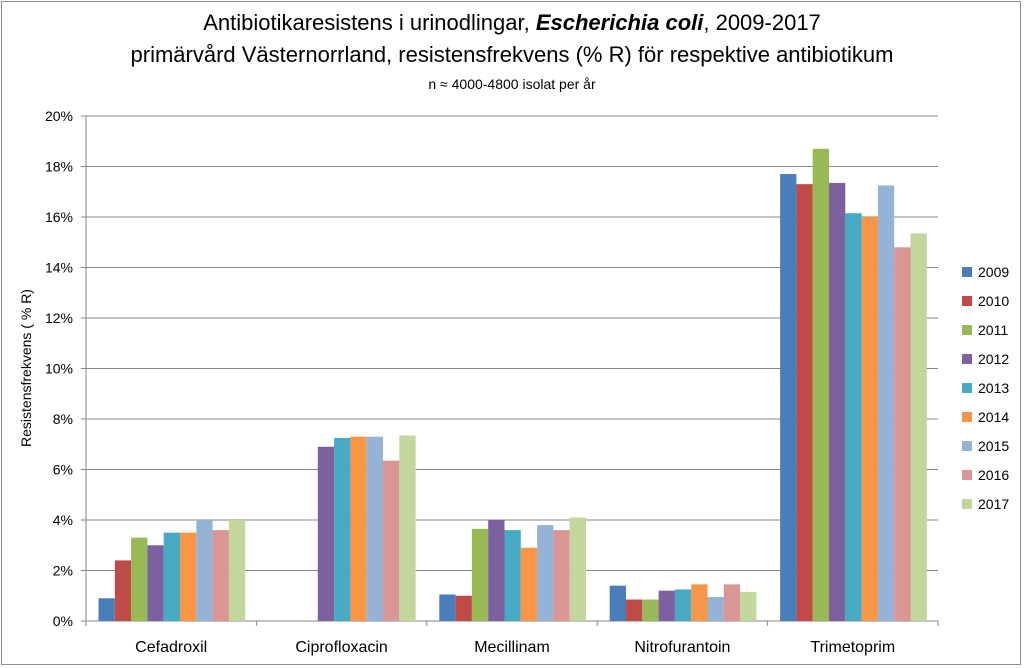 The image size is (1024, 668). Describe the element at coordinates (369, 22) in the screenshot. I see `chart-title-prefix: Antibiotikaresistens i urinodlingar,` at that location.